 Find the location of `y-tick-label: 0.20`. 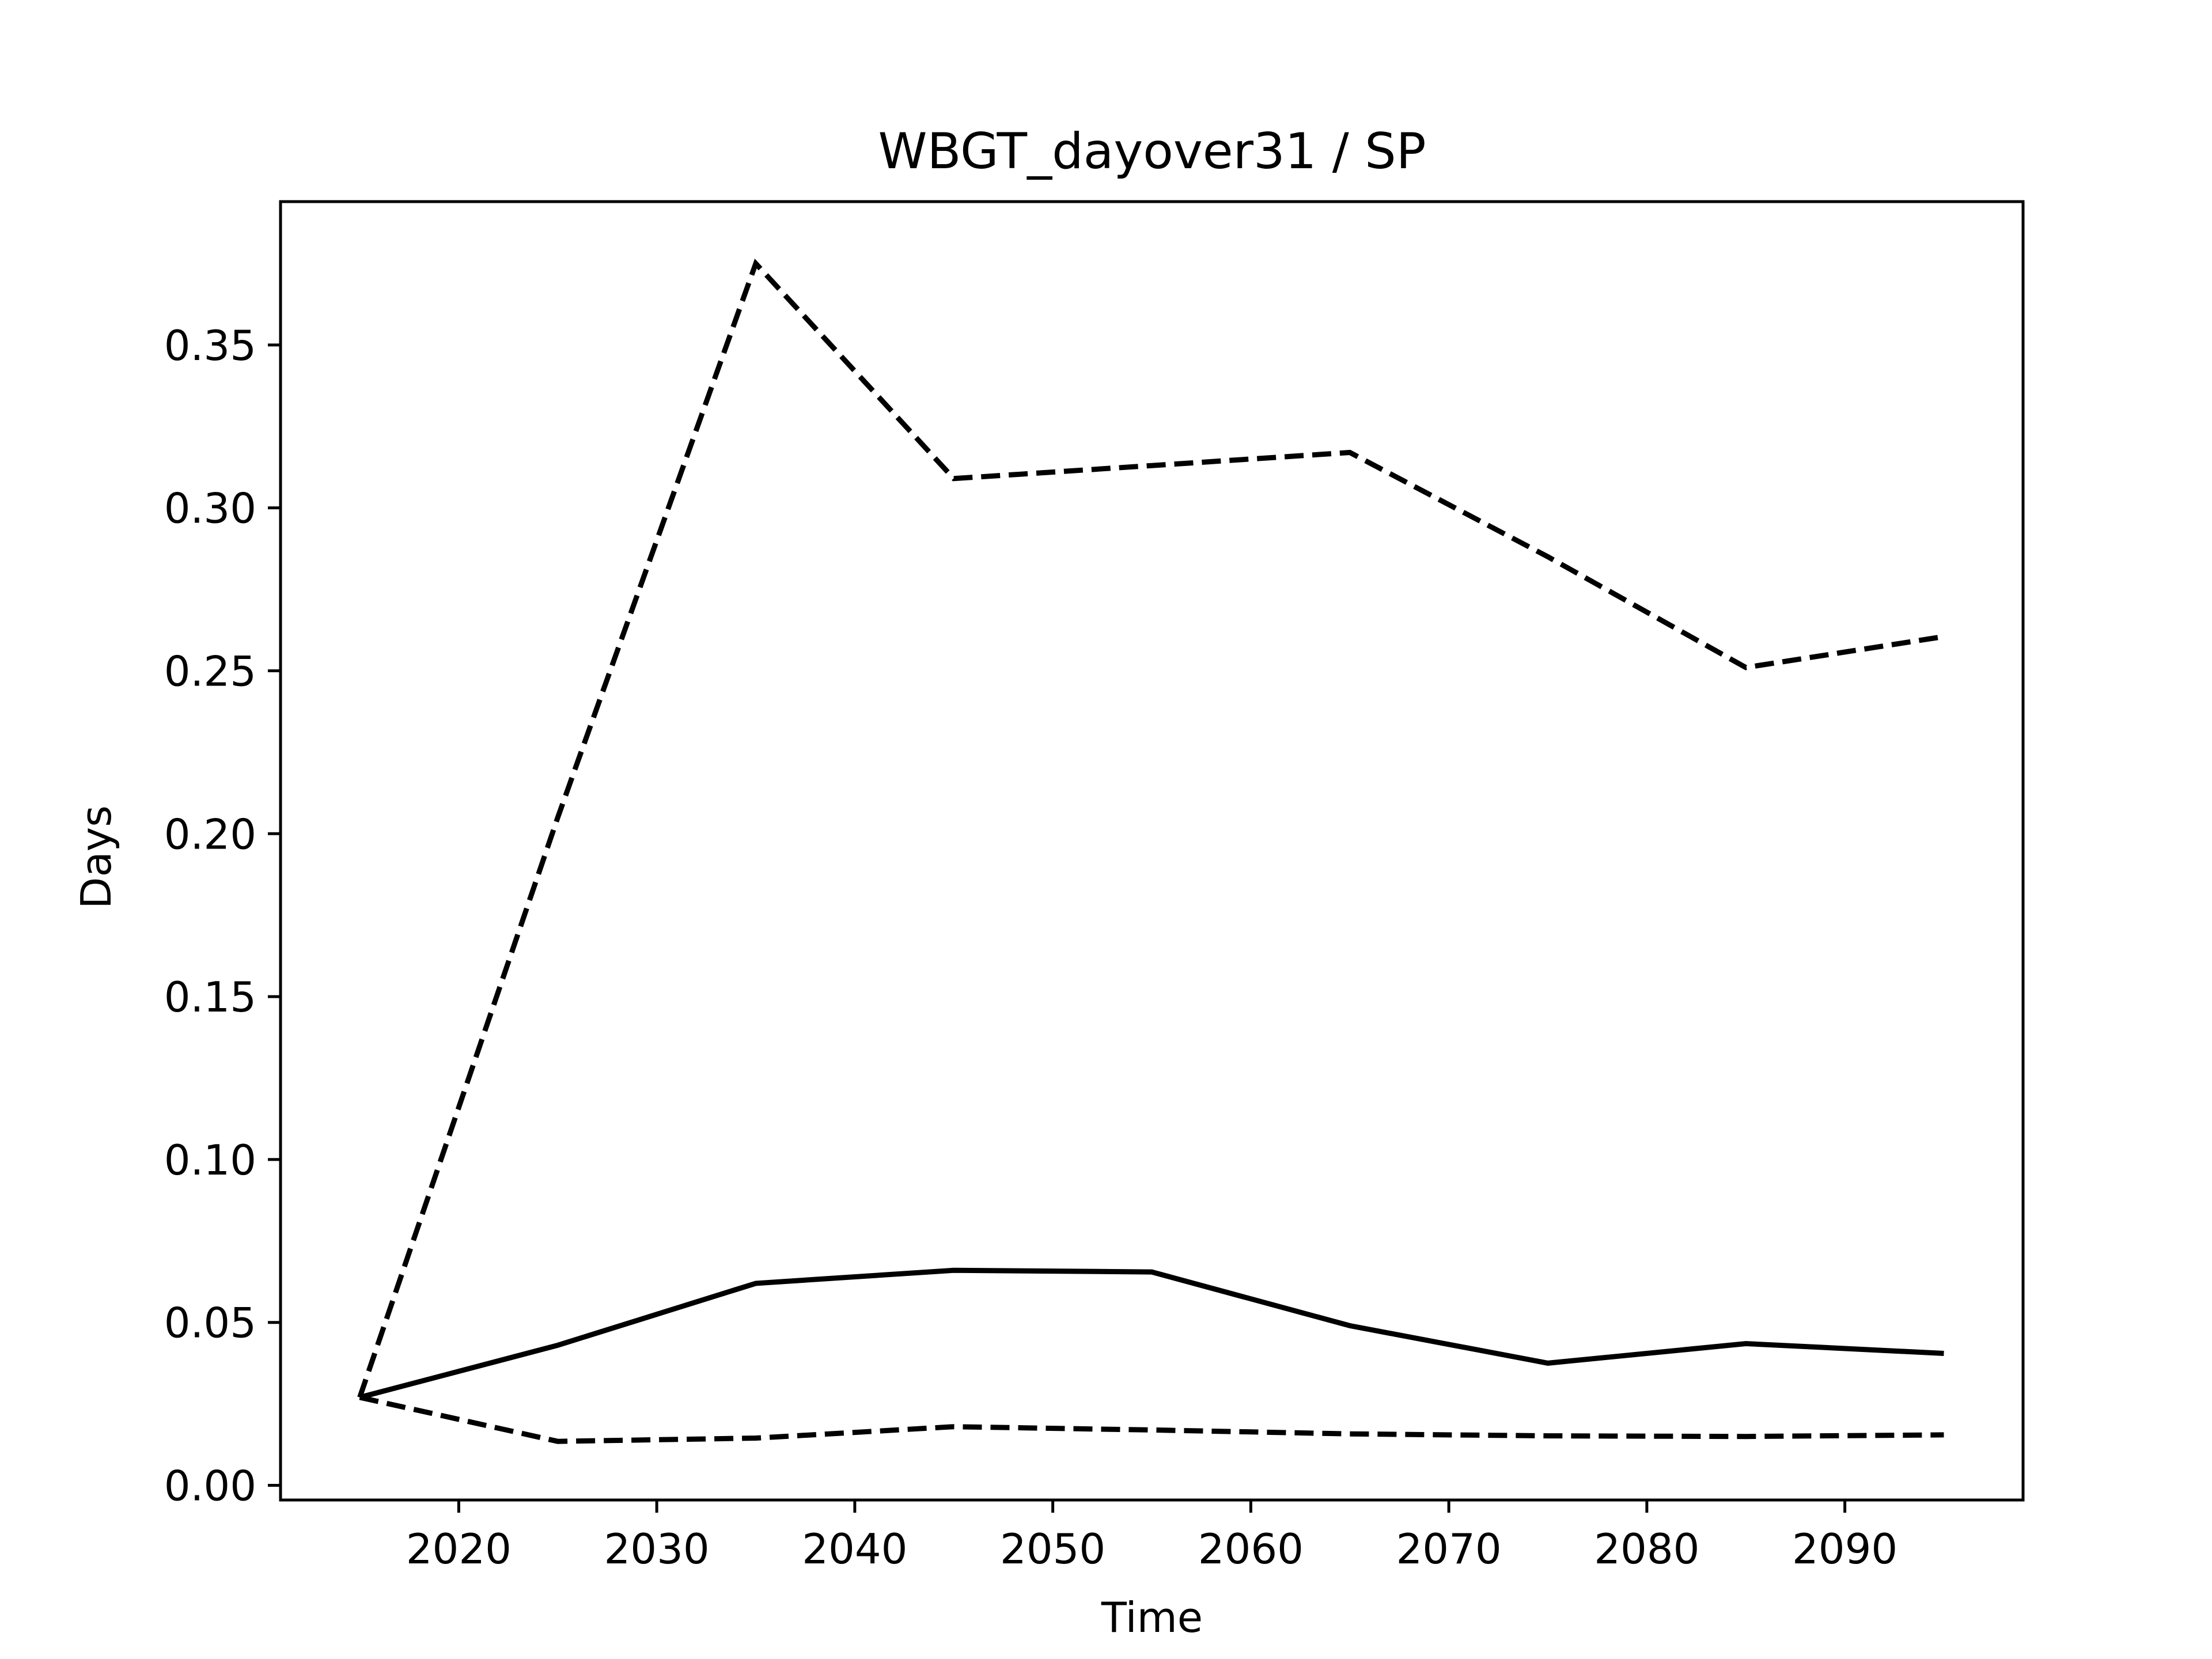

y-tick-label: 0.20 is located at coordinates (210, 834).